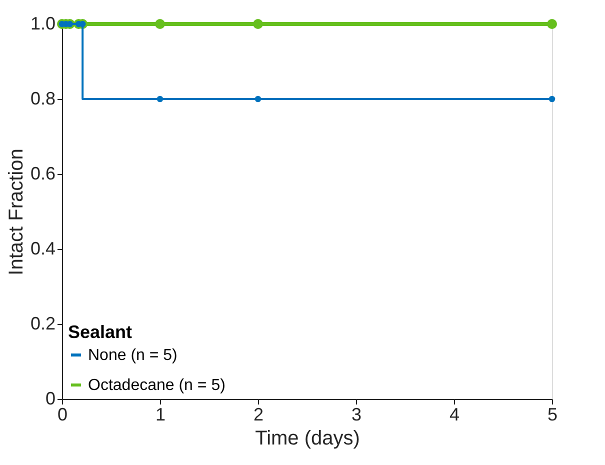 The width and height of the screenshot is (605, 465). Describe the element at coordinates (43, 24) in the screenshot. I see `y-tick-label: 1.0` at that location.